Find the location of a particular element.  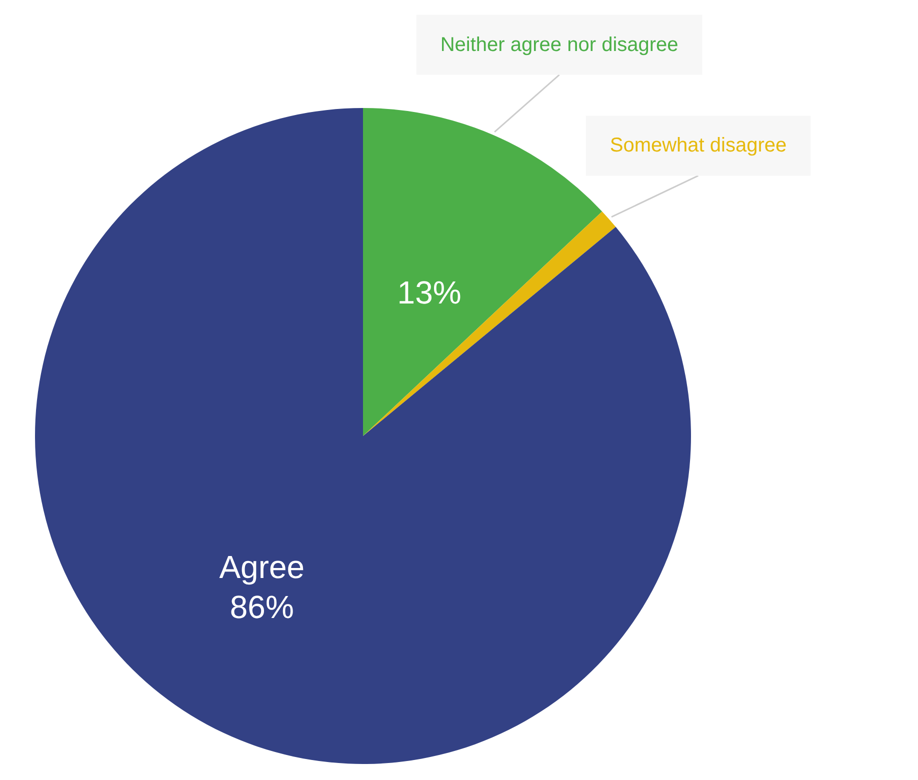

slice-label: Somewhat disagree is located at coordinates (698, 145).